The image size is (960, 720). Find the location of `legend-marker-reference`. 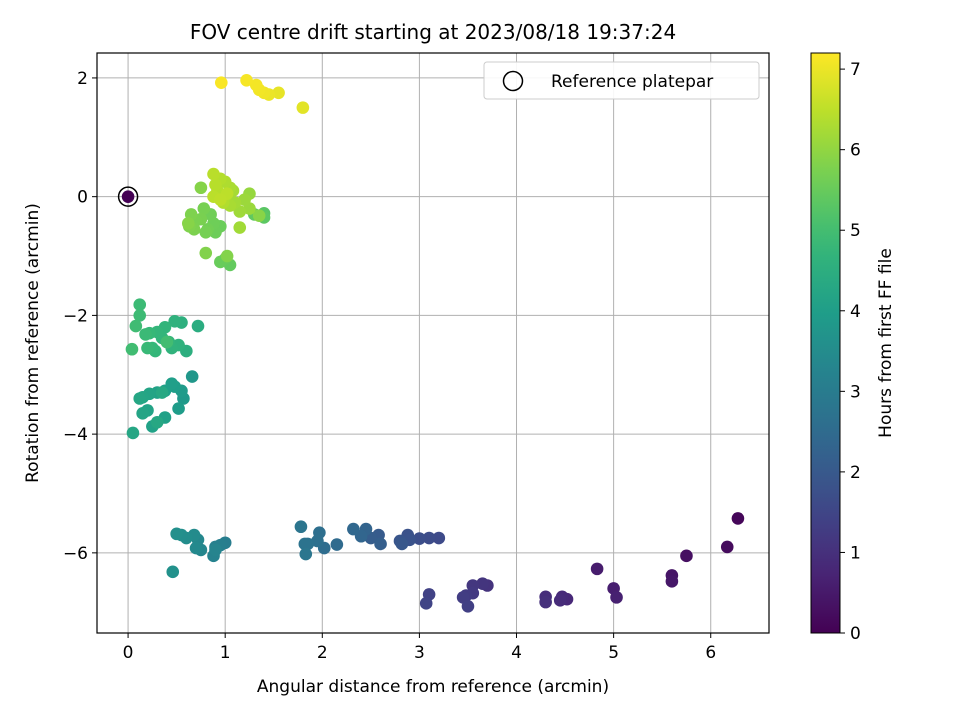

legend-marker-reference is located at coordinates (513, 81).